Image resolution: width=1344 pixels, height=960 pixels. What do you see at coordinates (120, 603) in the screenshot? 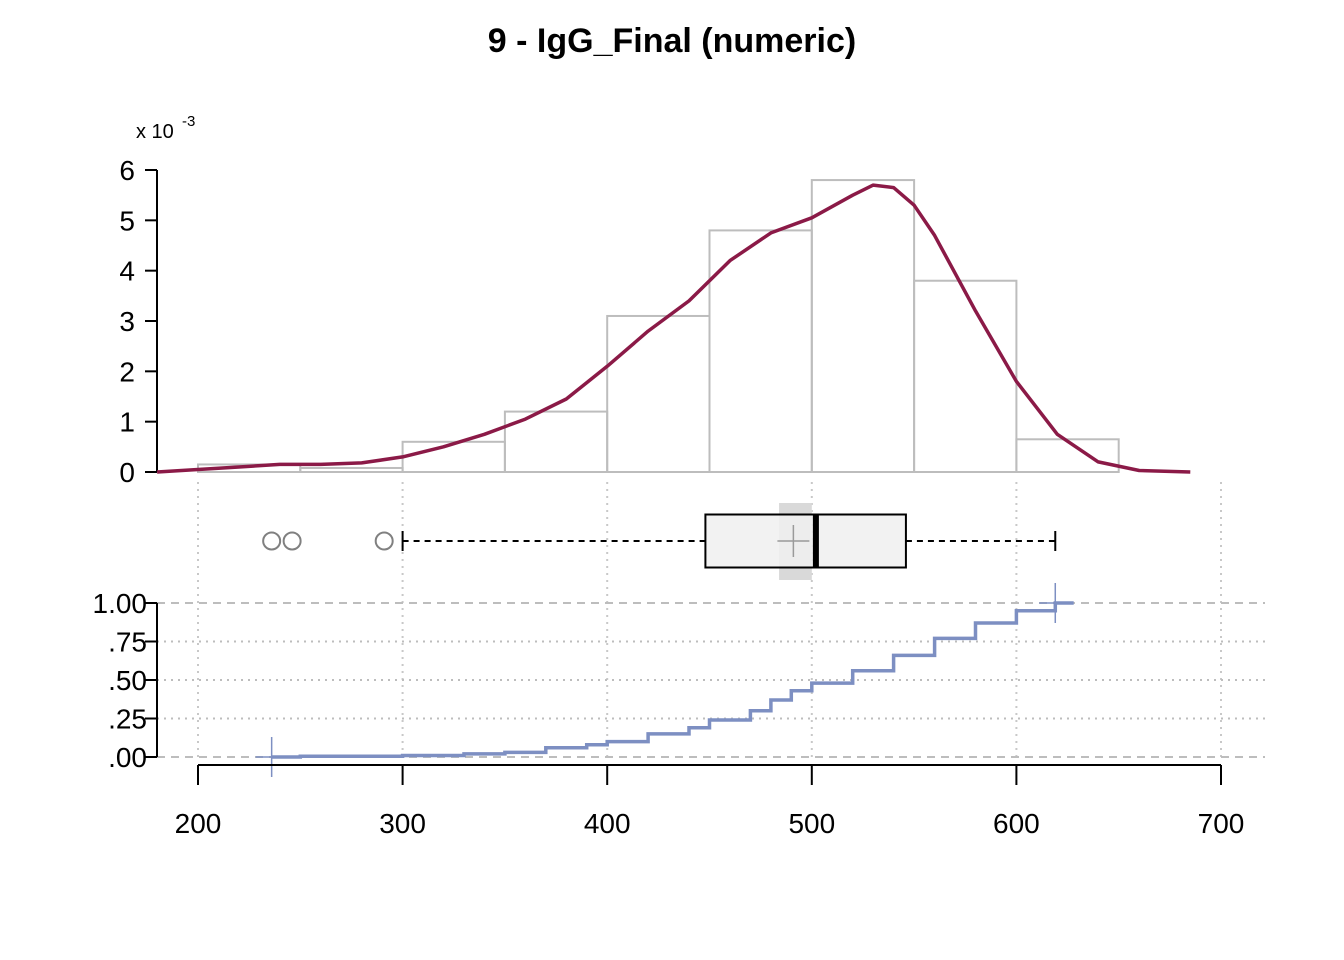
I see `ecdf-y-tick-label: 1.00` at bounding box center [120, 603].